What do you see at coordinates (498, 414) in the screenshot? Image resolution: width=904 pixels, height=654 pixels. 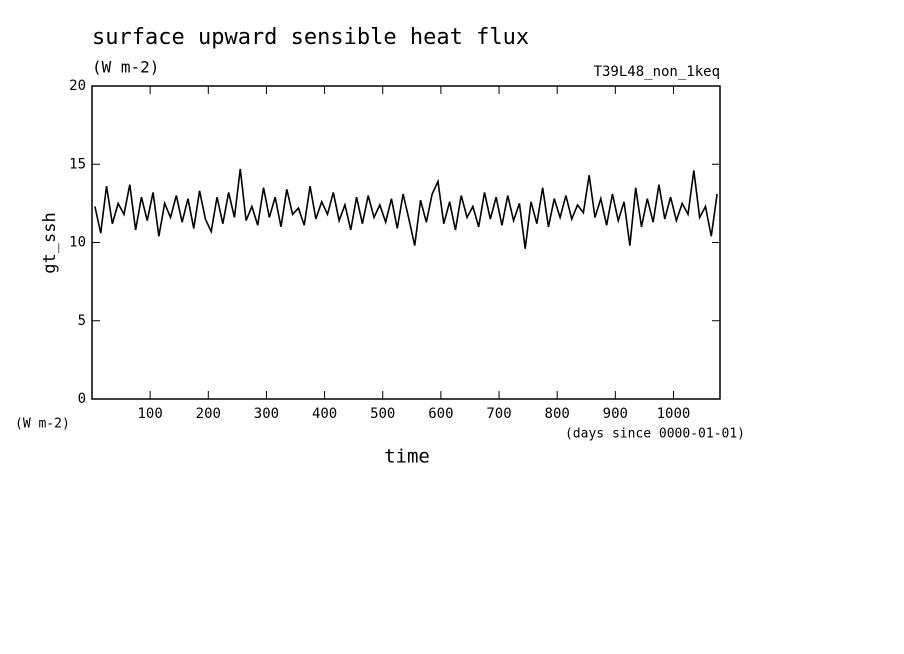 I see `x-tick-label: 700` at bounding box center [498, 414].